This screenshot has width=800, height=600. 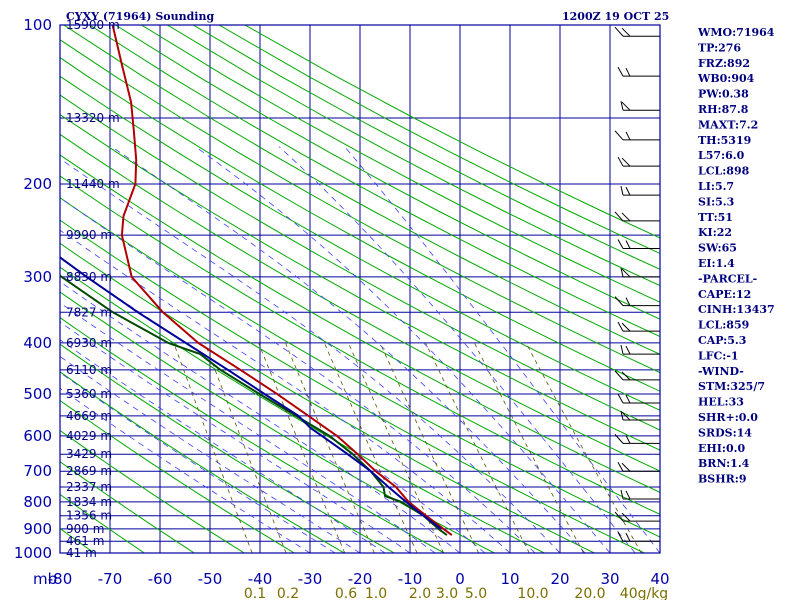 I want to click on mixing-ratio-label: 5.0, so click(x=476, y=593).